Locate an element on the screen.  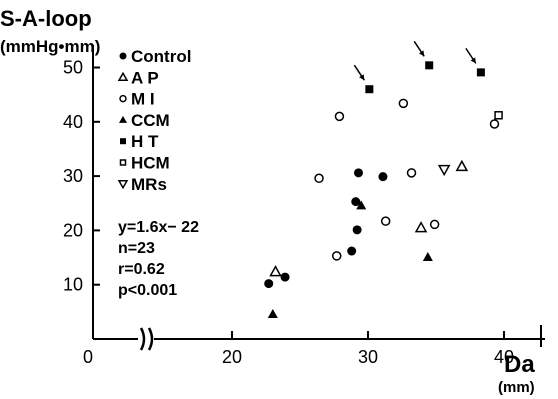
y-tick-label: 10 is located at coordinates (73, 285).